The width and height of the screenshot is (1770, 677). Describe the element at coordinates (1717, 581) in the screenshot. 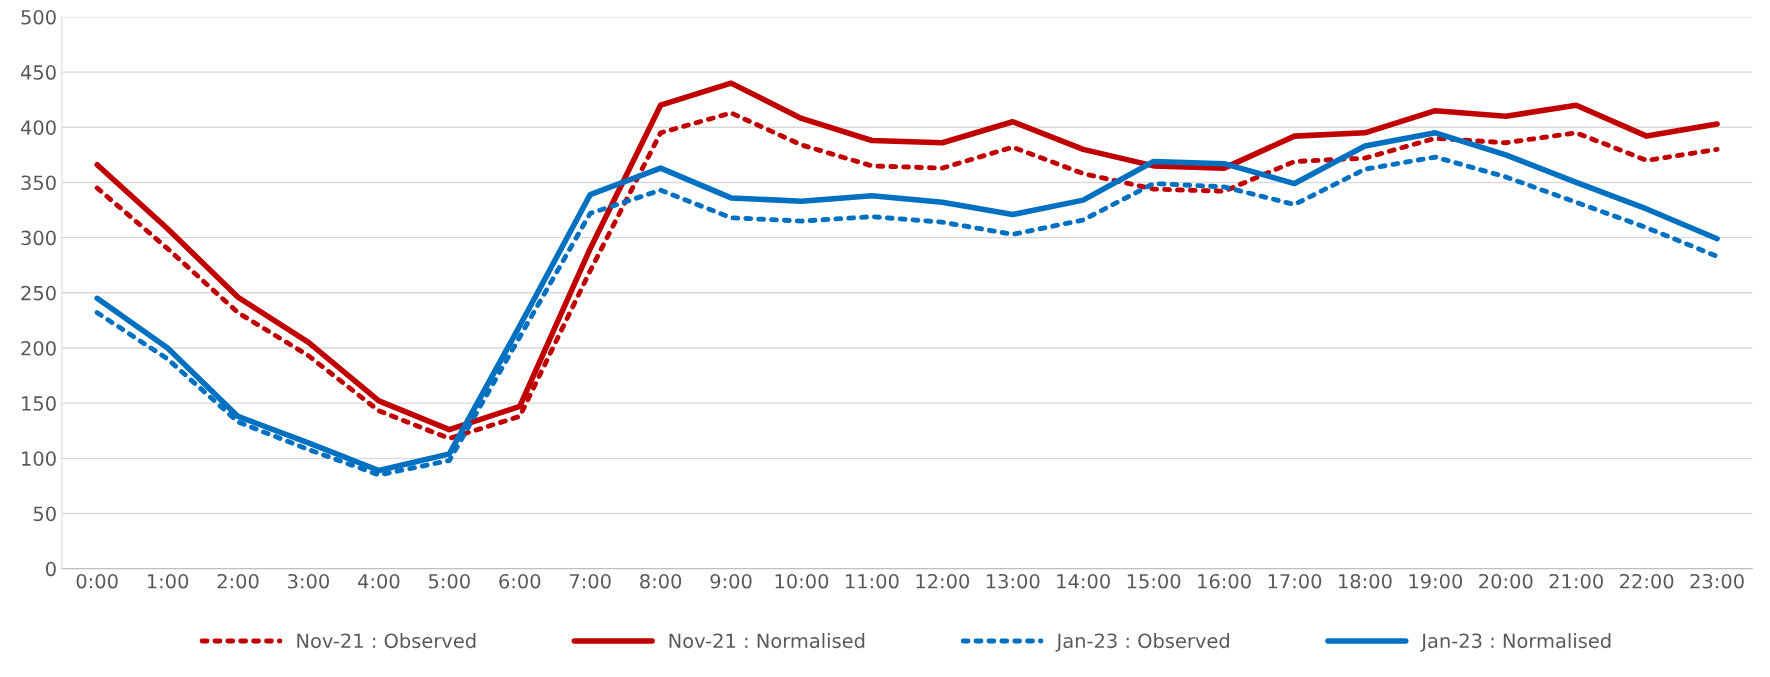

I see `x-tick-label: 23:00` at that location.